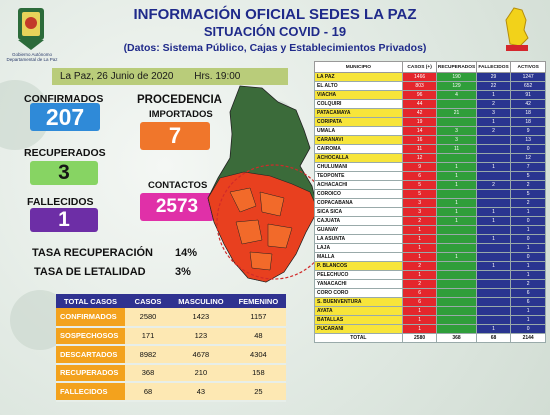  I want to click on muni-active: 1247, so click(528, 77).